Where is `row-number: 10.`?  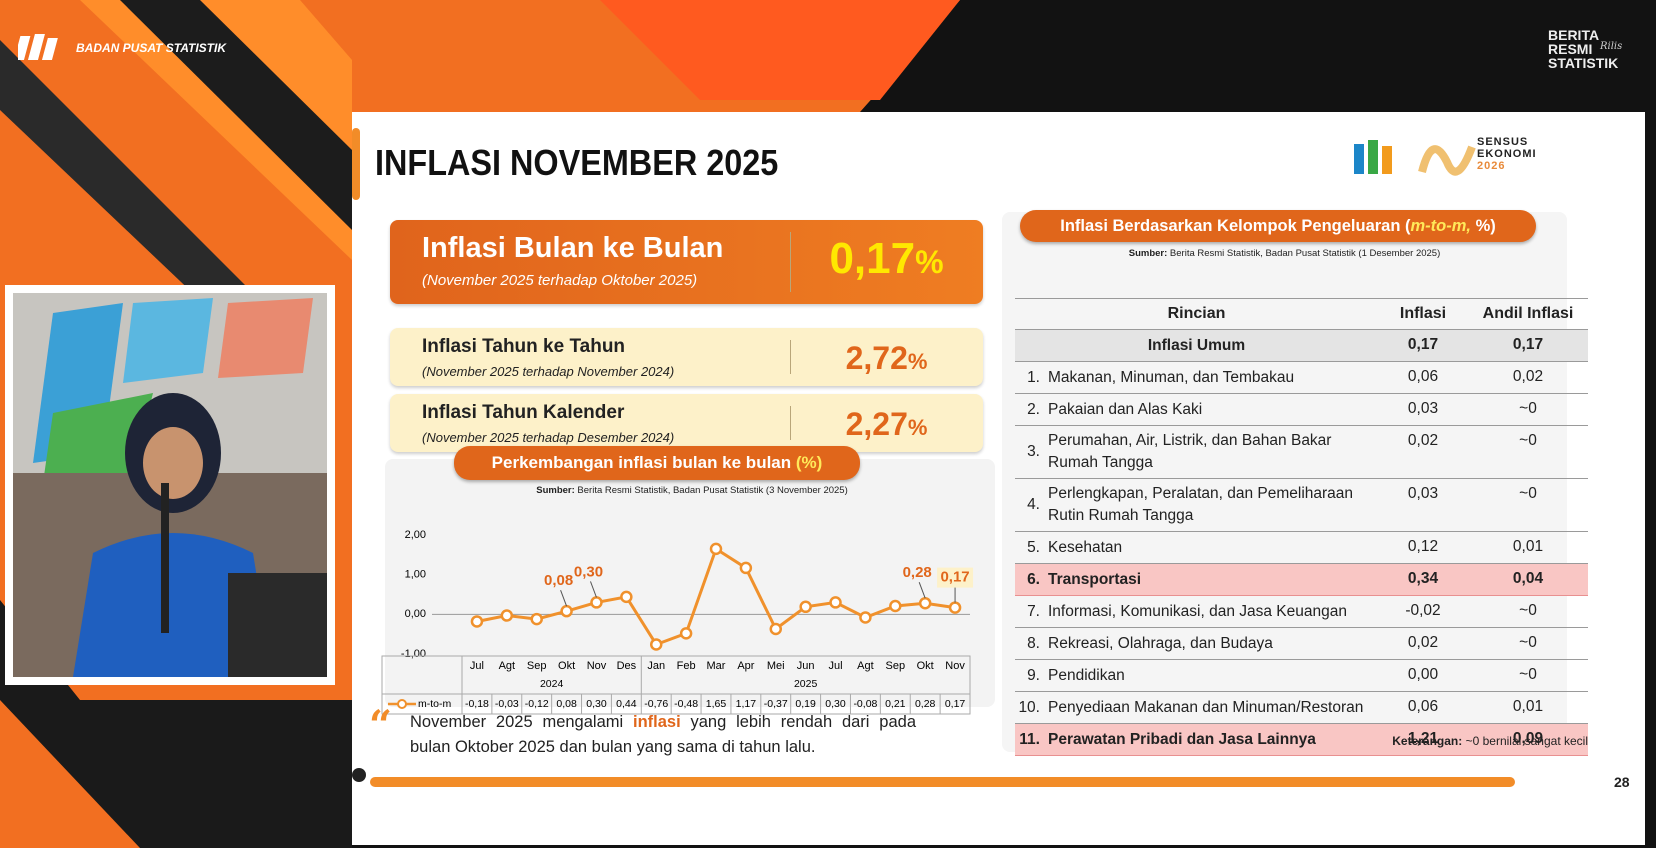 row-number: 10. is located at coordinates (1029, 707).